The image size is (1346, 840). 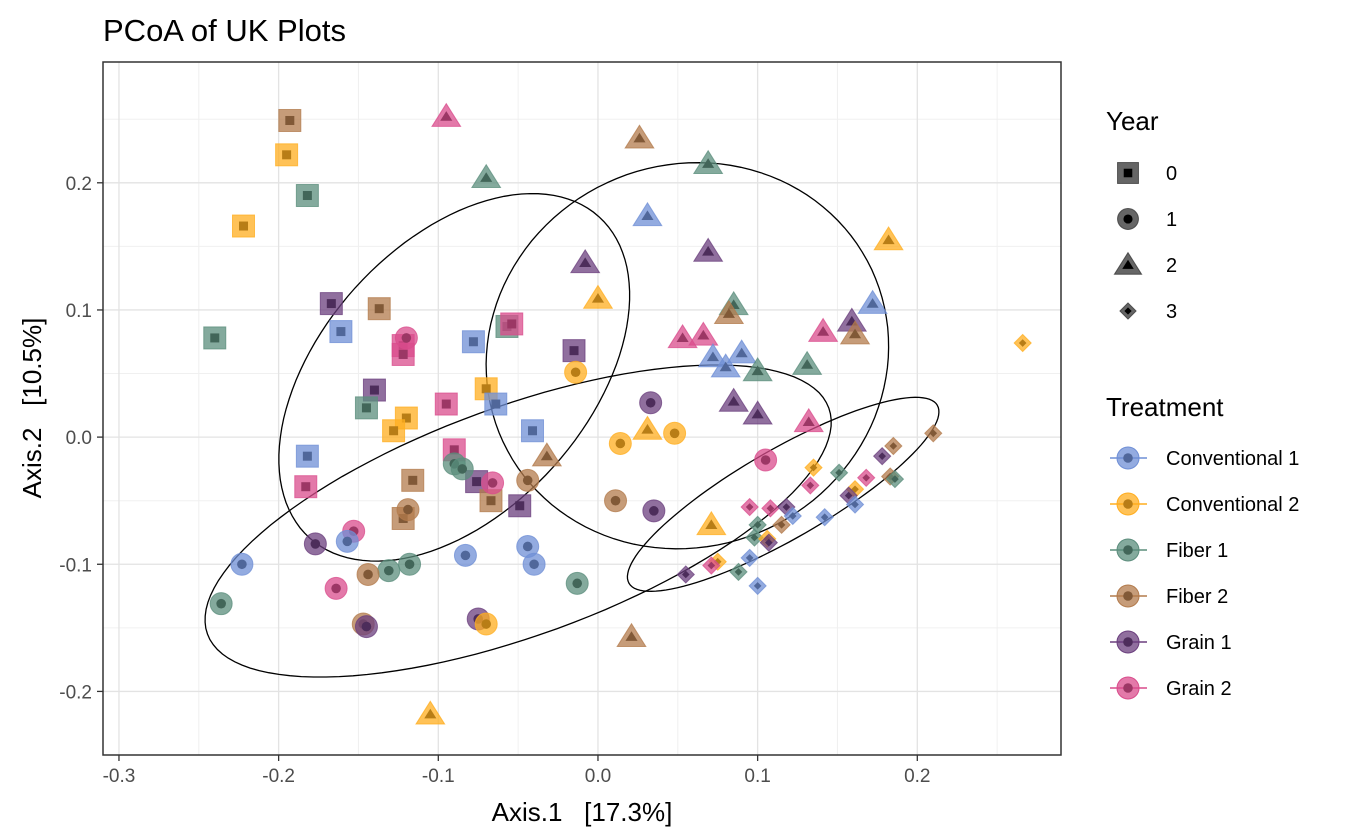 I want to click on legend-treatment-label: Grain 1, so click(x=1199, y=643).